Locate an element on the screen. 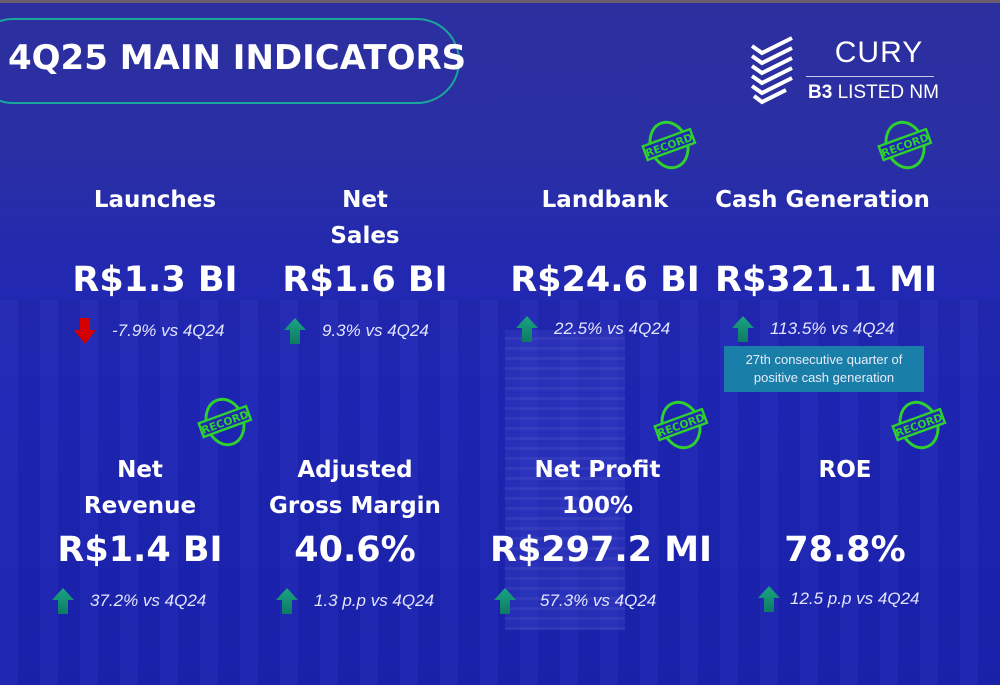  indicator-net-profit: Net Profit 100% R$297.2 MI is located at coordinates (601, 517).